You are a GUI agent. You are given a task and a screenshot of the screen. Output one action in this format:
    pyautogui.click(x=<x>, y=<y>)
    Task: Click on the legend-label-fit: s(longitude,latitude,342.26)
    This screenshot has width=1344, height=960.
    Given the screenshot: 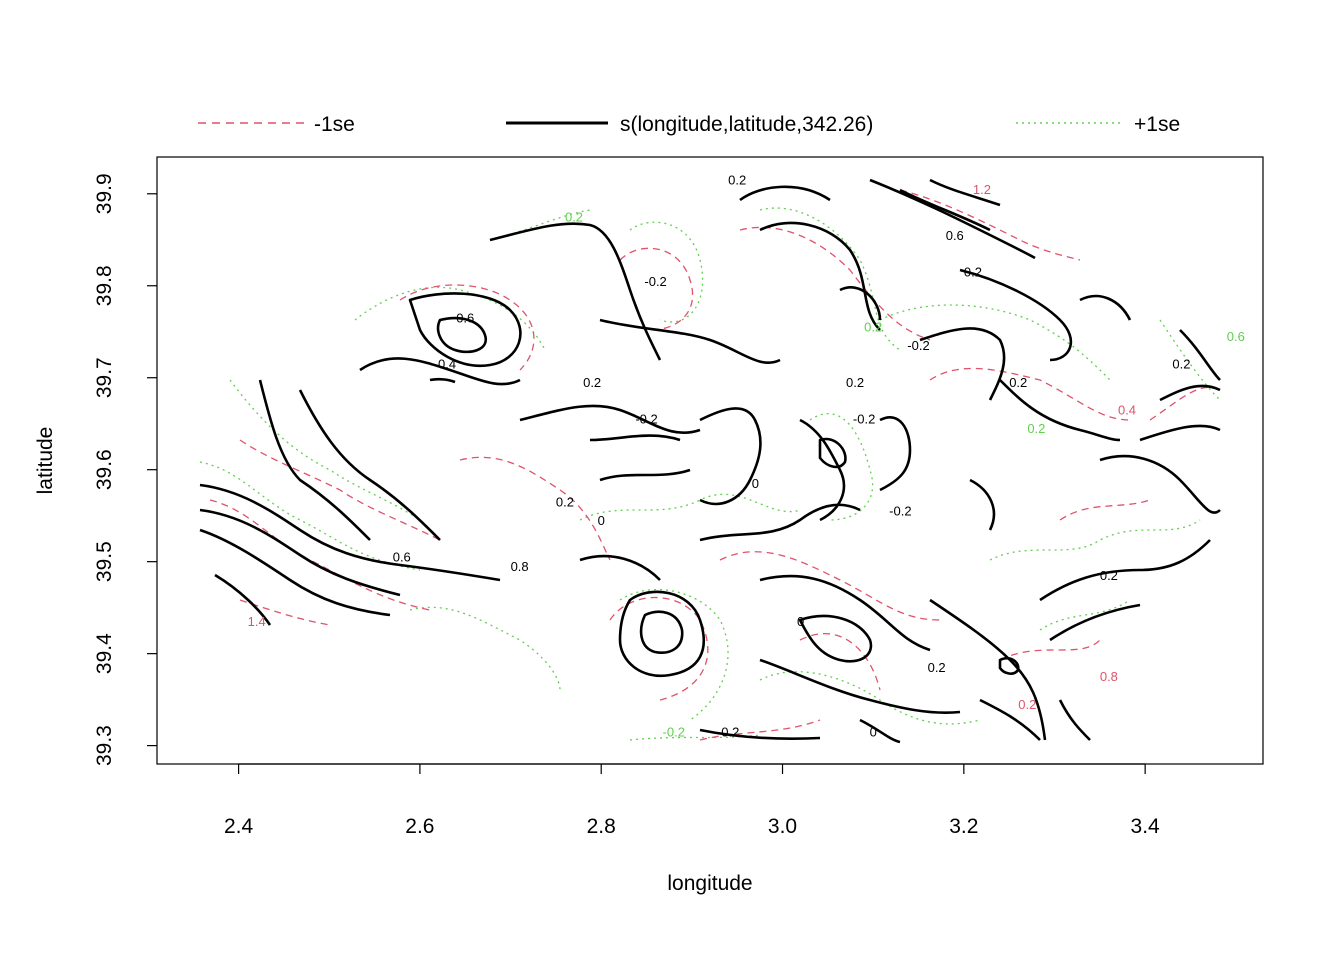 What is the action you would take?
    pyautogui.click(x=746, y=124)
    